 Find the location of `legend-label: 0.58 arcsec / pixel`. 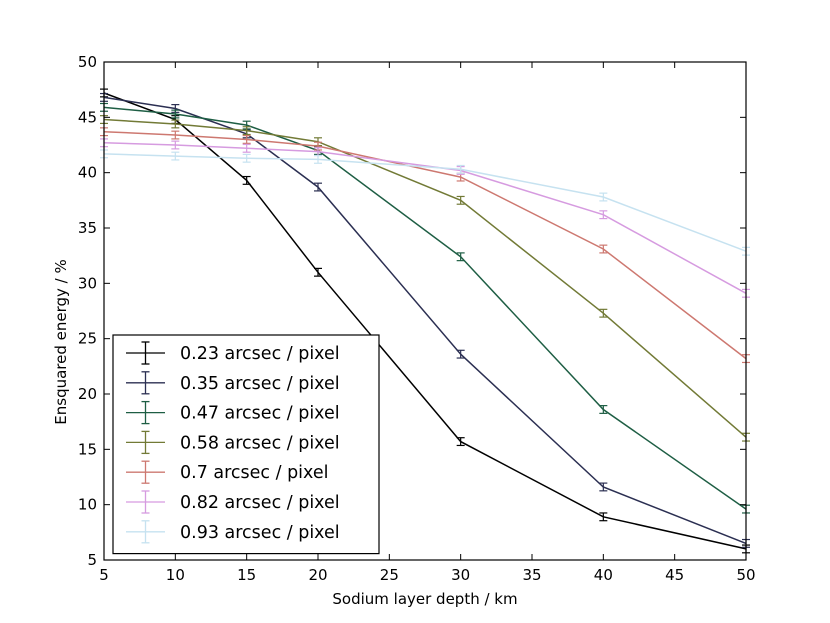

legend-label: 0.58 arcsec / pixel is located at coordinates (260, 443).